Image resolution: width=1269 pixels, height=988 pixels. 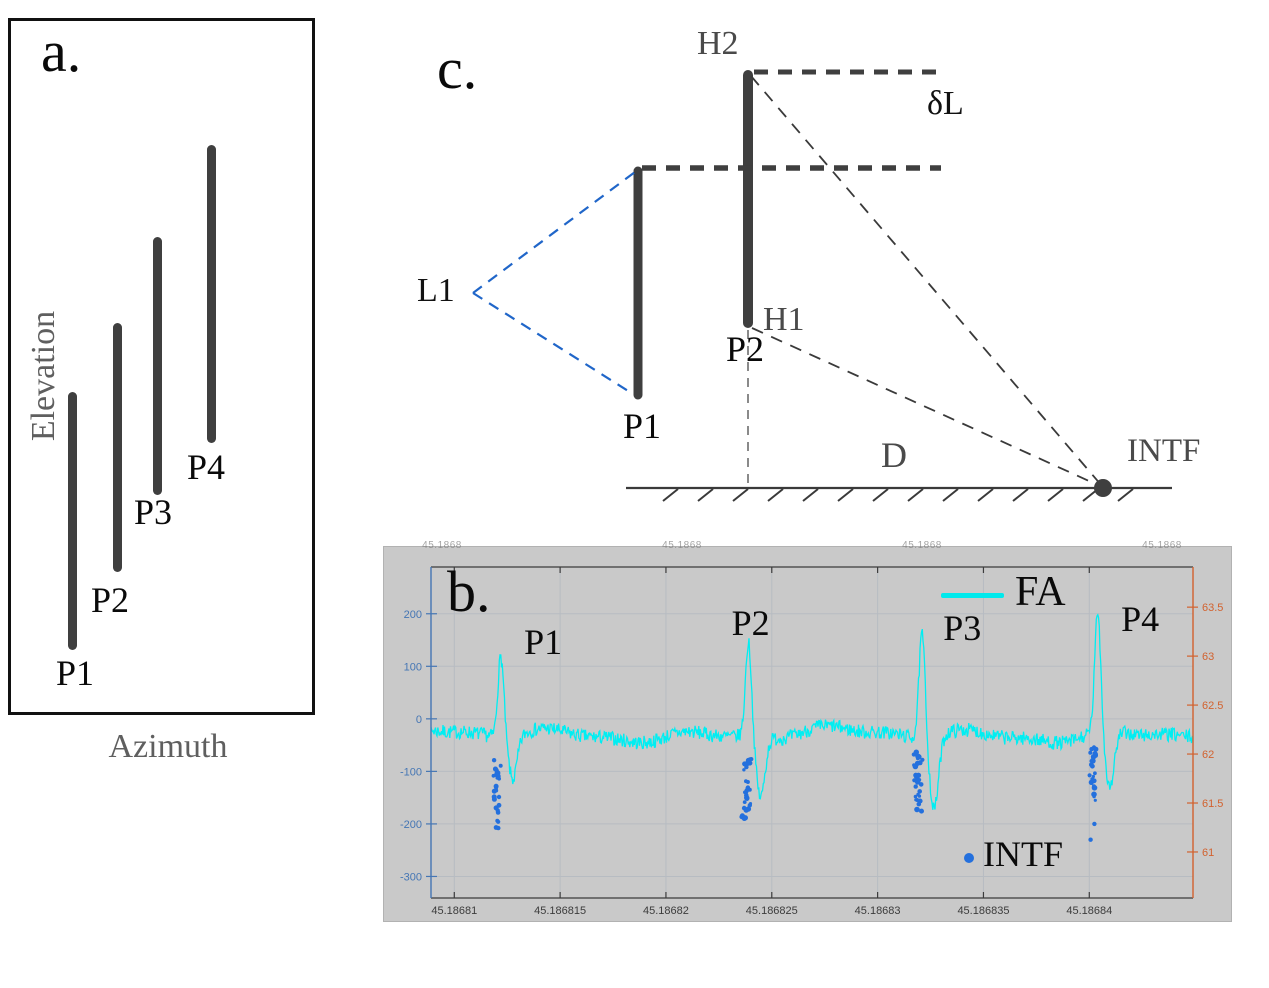 I want to click on pole2-label: P2, so click(x=745, y=349).